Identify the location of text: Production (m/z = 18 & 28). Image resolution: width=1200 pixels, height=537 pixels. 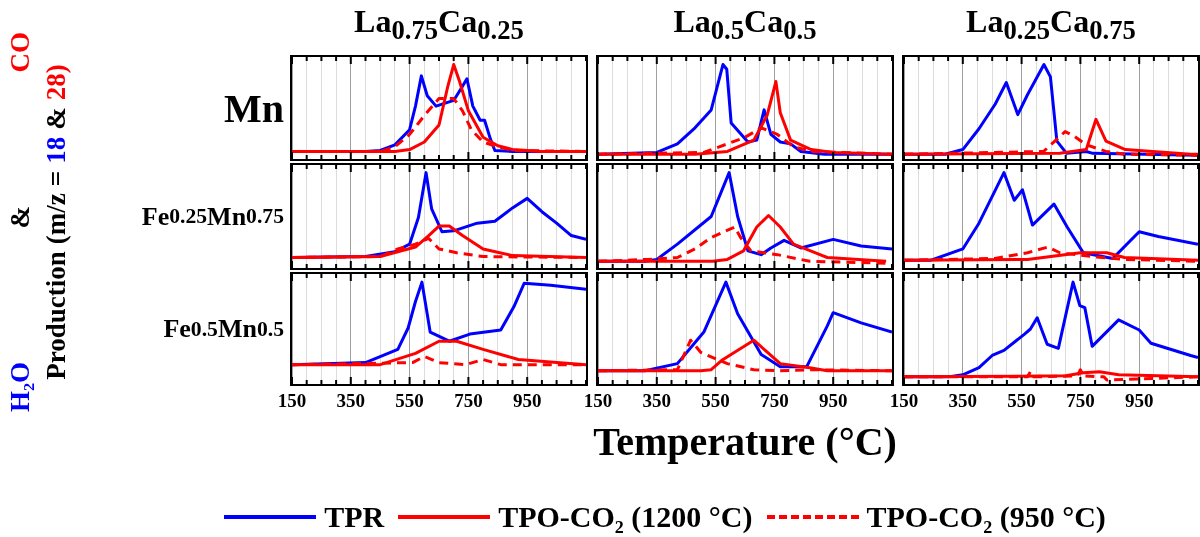
(56, 222).